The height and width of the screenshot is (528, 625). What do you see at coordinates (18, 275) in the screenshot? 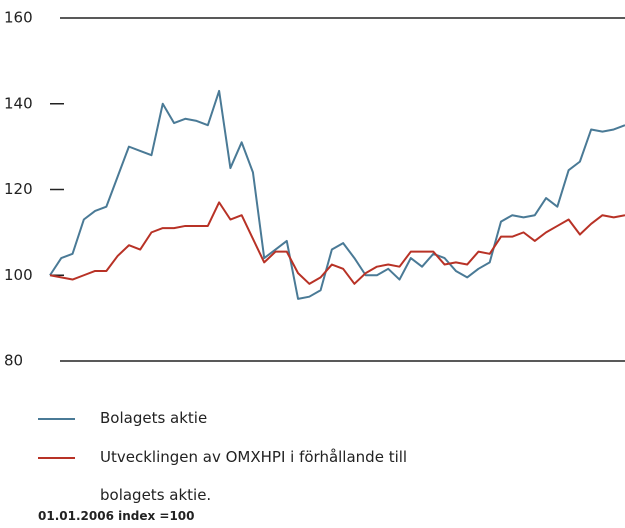
I see `y-tick-label: 100` at bounding box center [18, 275].